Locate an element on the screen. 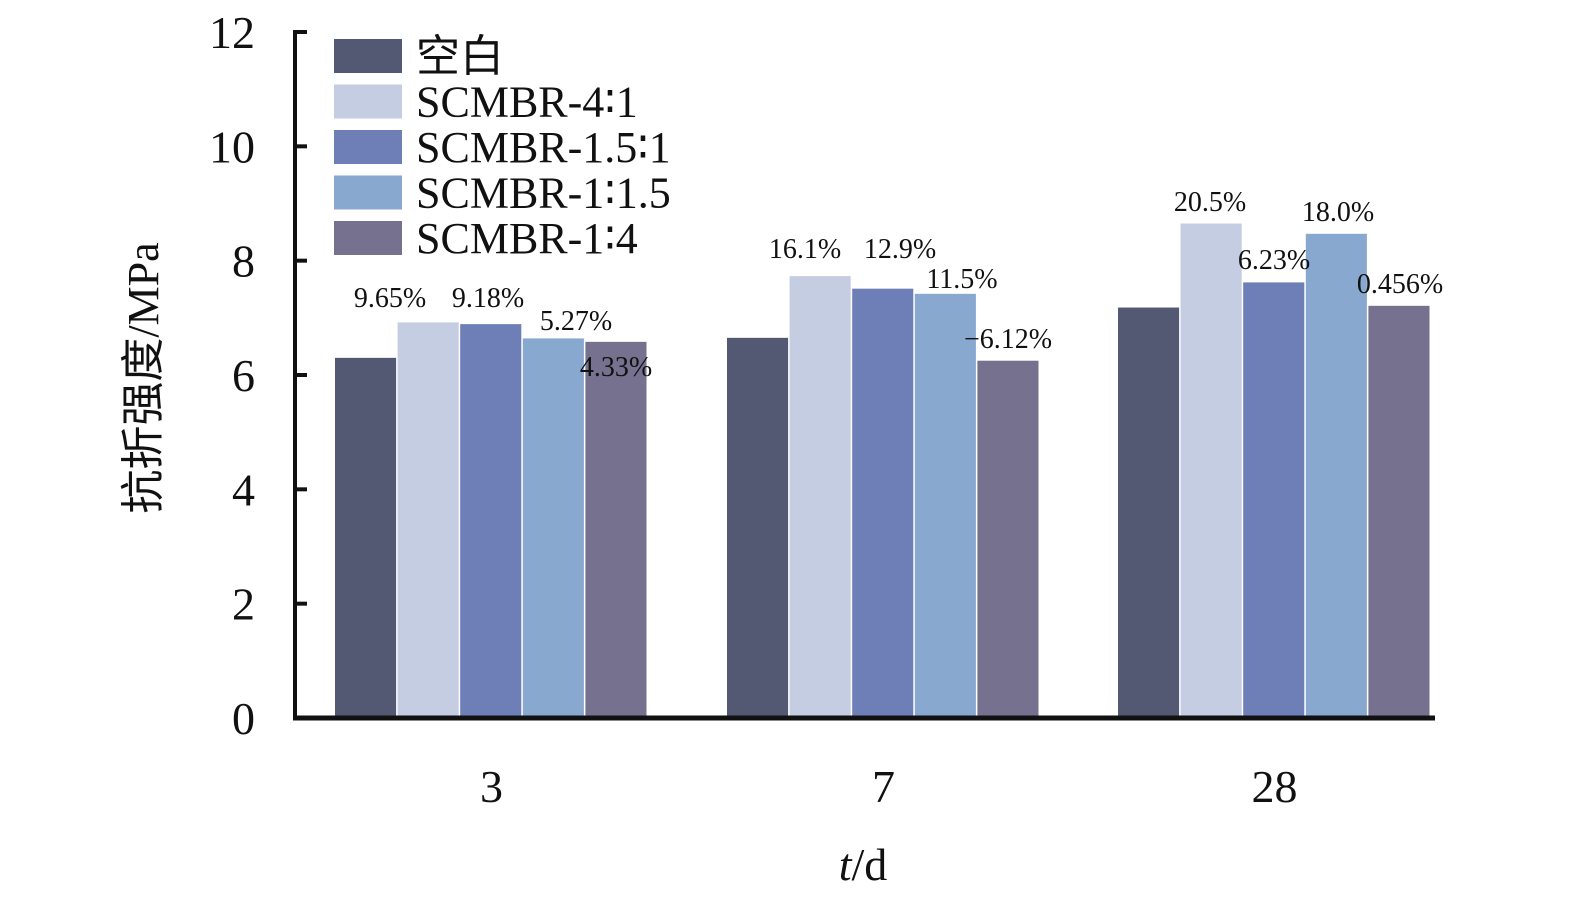 The height and width of the screenshot is (905, 1575). data-label-2_0: 9.18% is located at coordinates (488, 298).